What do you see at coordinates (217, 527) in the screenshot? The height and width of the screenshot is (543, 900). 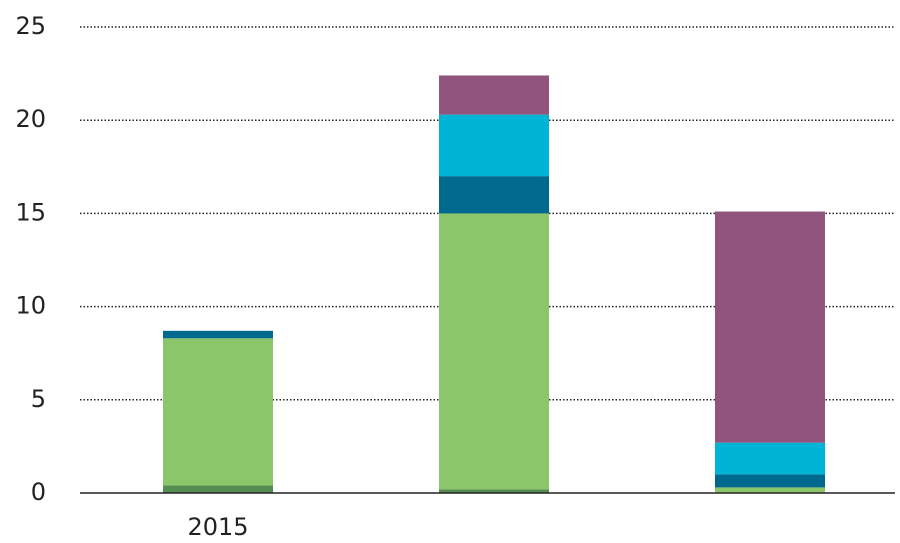 I see `x-tick-label: 2015` at bounding box center [217, 527].